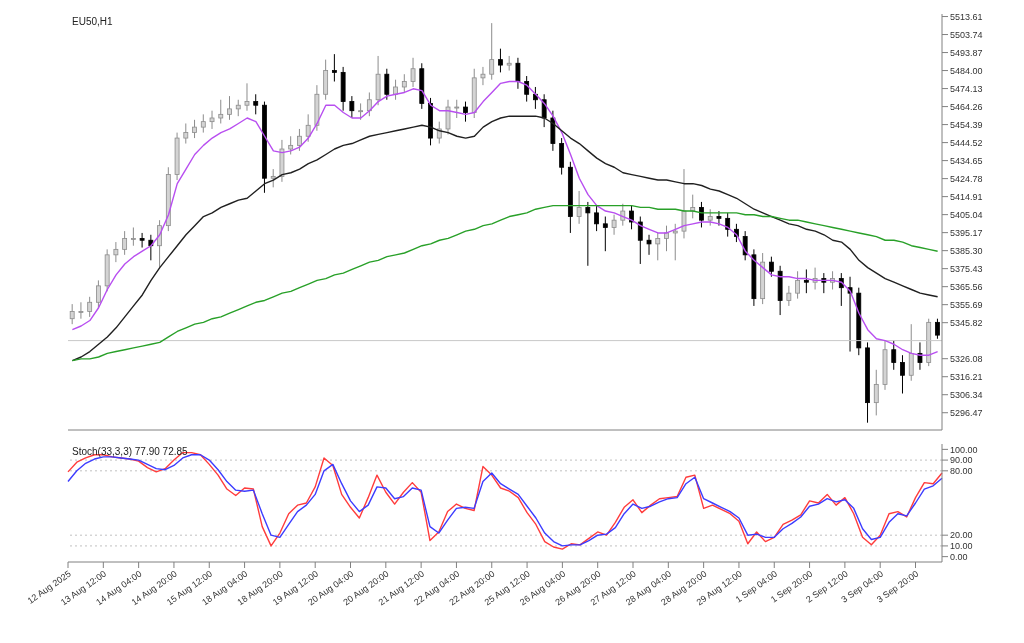  Describe the element at coordinates (961, 471) in the screenshot. I see `y-tick-label: 80.00` at that location.